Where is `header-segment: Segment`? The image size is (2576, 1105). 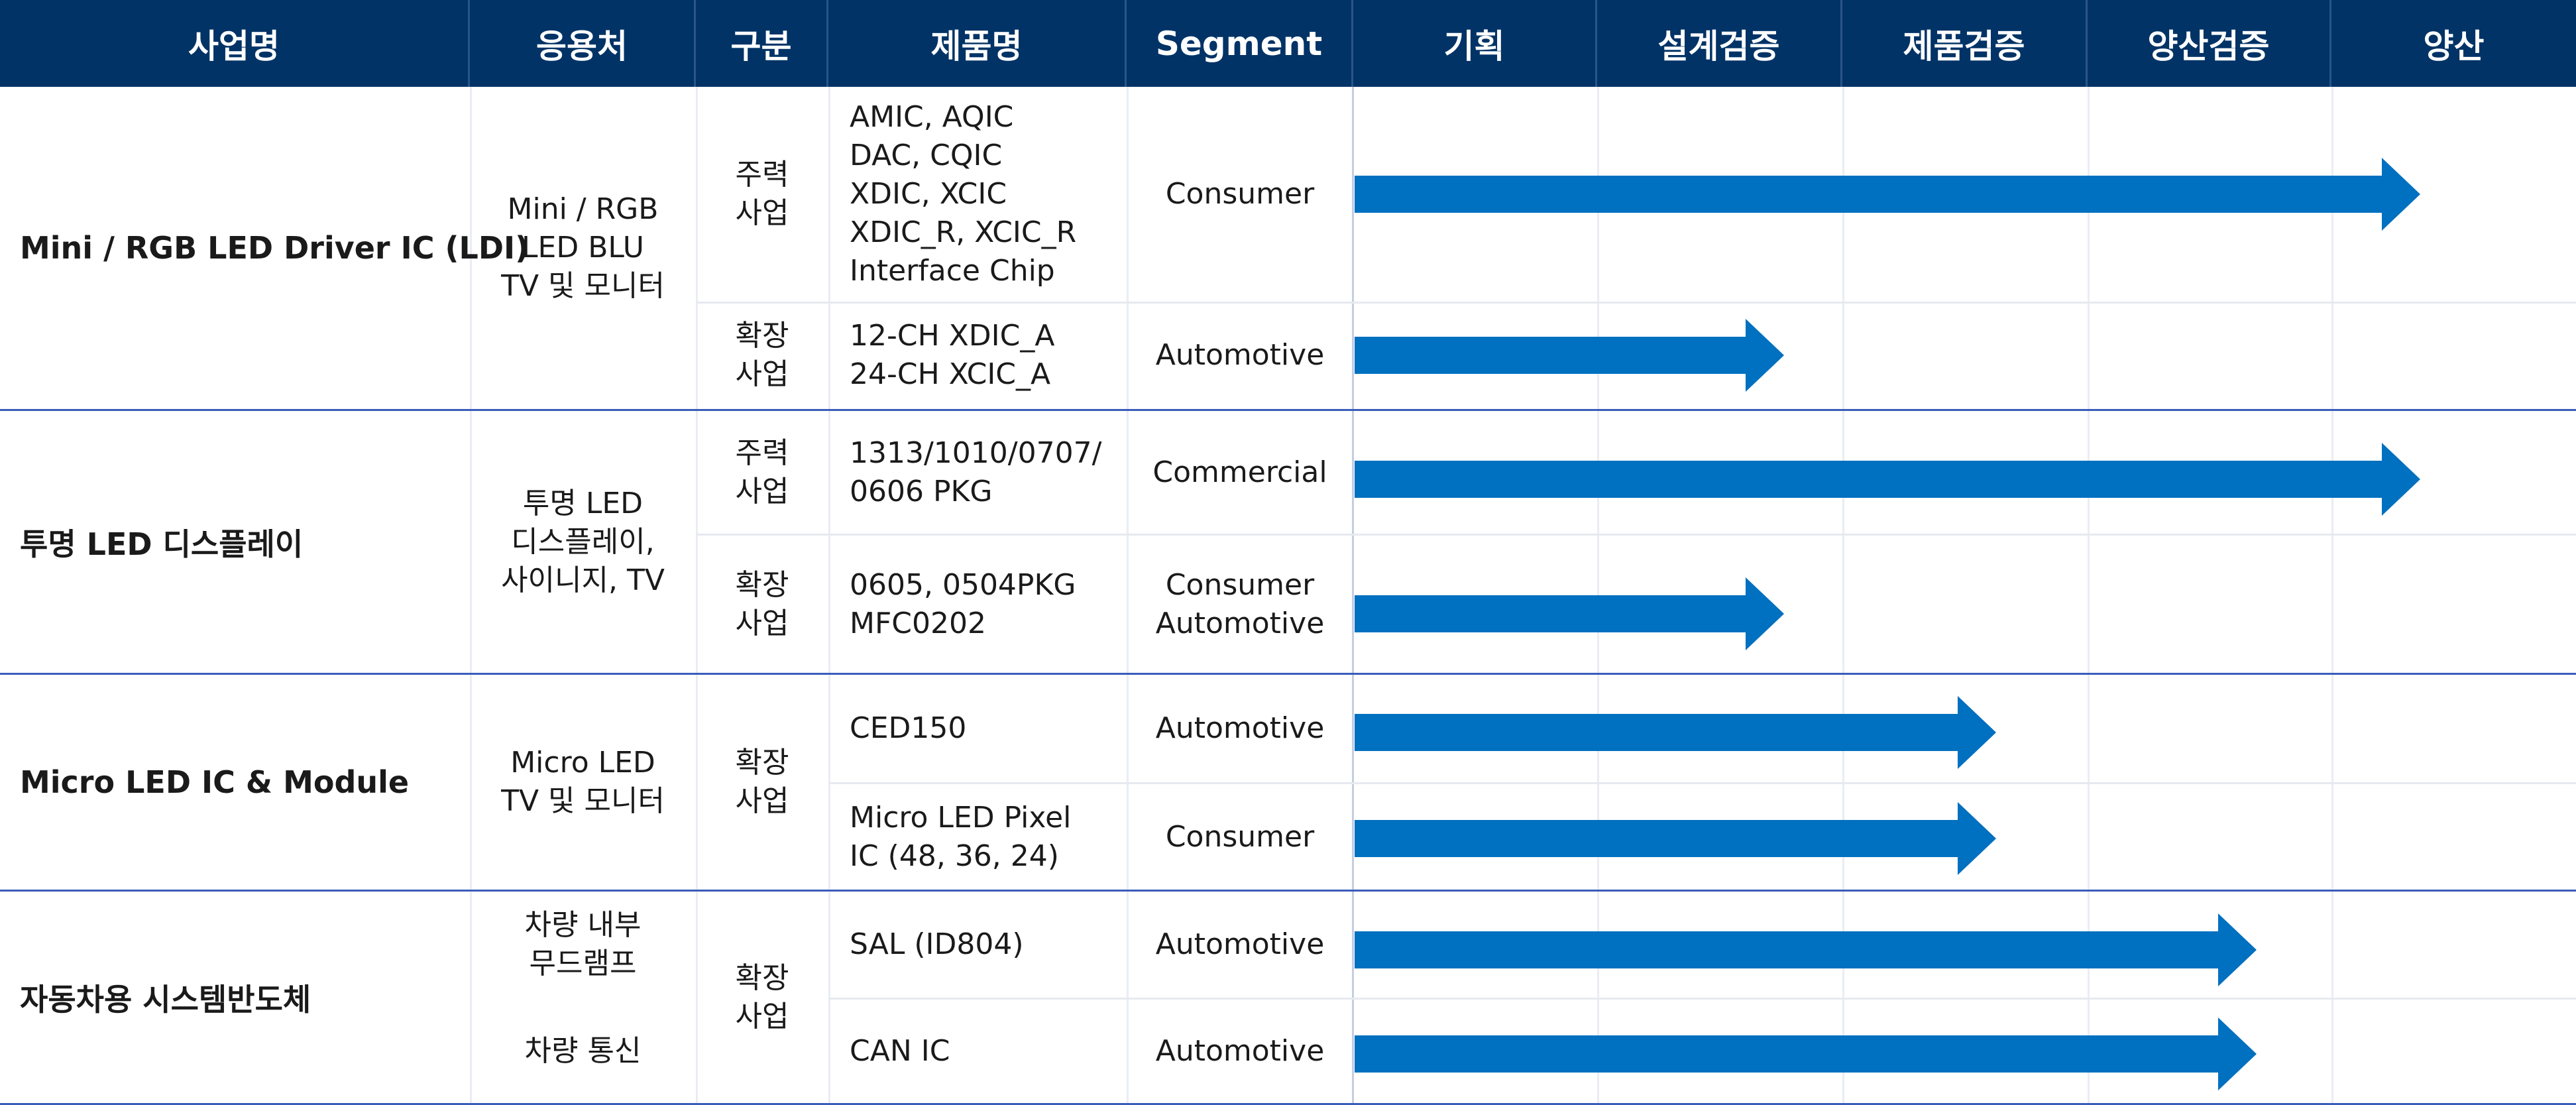 header-segment: Segment is located at coordinates (1240, 44).